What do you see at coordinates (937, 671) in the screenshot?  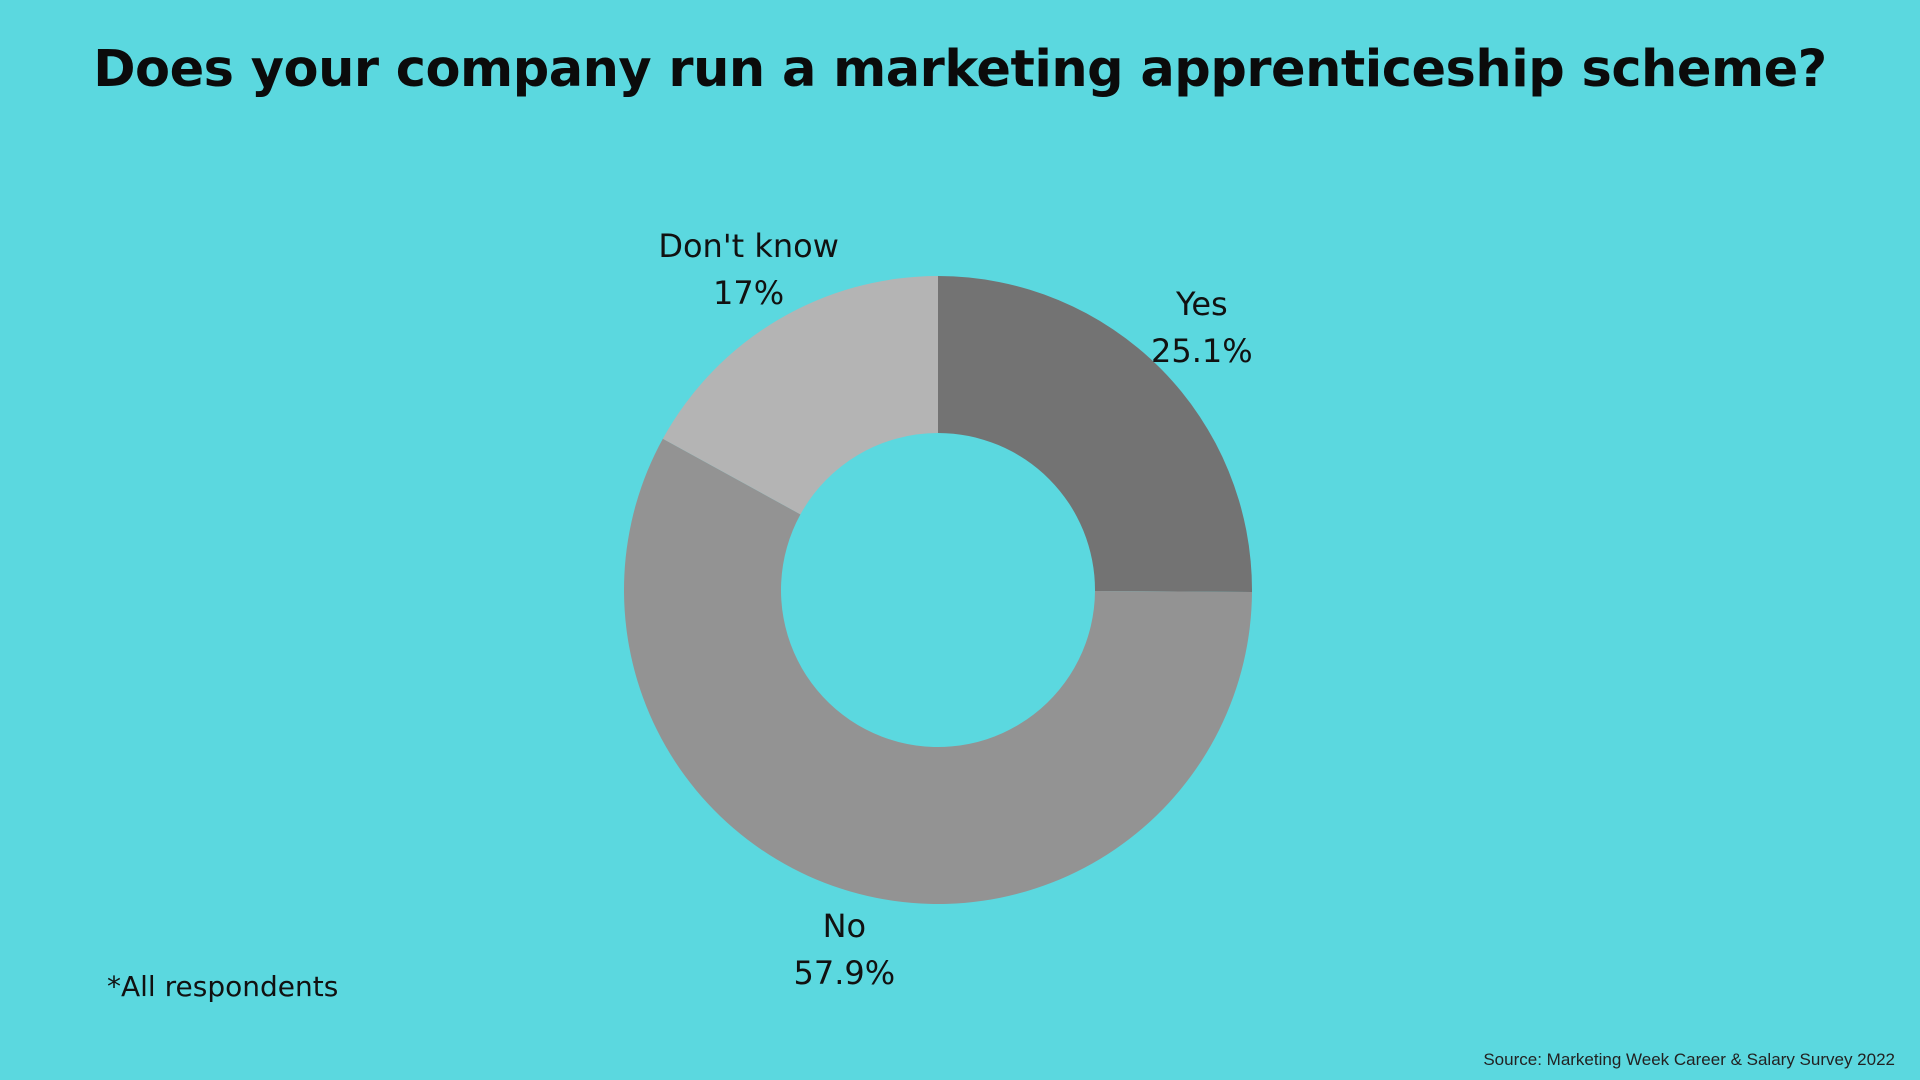 I see `slice-no` at bounding box center [937, 671].